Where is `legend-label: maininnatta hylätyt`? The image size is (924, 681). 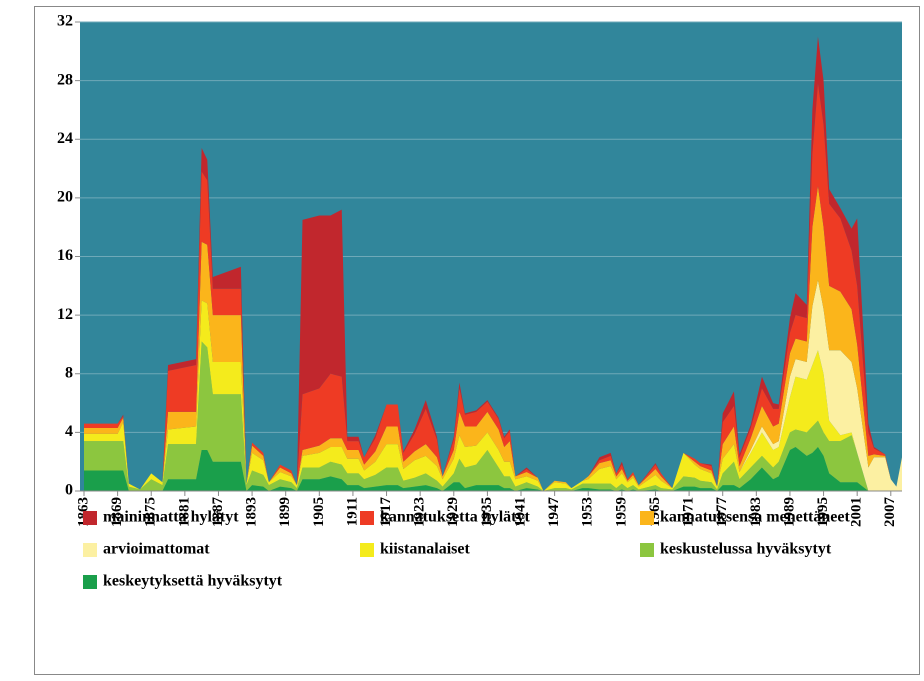
legend-label: maininnatta hylätyt is located at coordinates (171, 517).